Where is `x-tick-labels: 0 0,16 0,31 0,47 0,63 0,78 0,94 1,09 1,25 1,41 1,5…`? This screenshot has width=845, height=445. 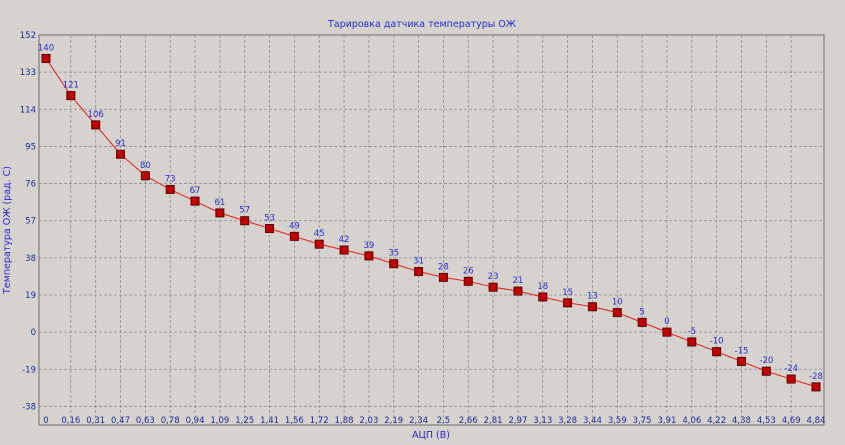 x-tick-labels: 0 0,16 0,31 0,47 0,63 0,78 0,94 1,09 1,25 1,41 1,5… is located at coordinates (434, 421).